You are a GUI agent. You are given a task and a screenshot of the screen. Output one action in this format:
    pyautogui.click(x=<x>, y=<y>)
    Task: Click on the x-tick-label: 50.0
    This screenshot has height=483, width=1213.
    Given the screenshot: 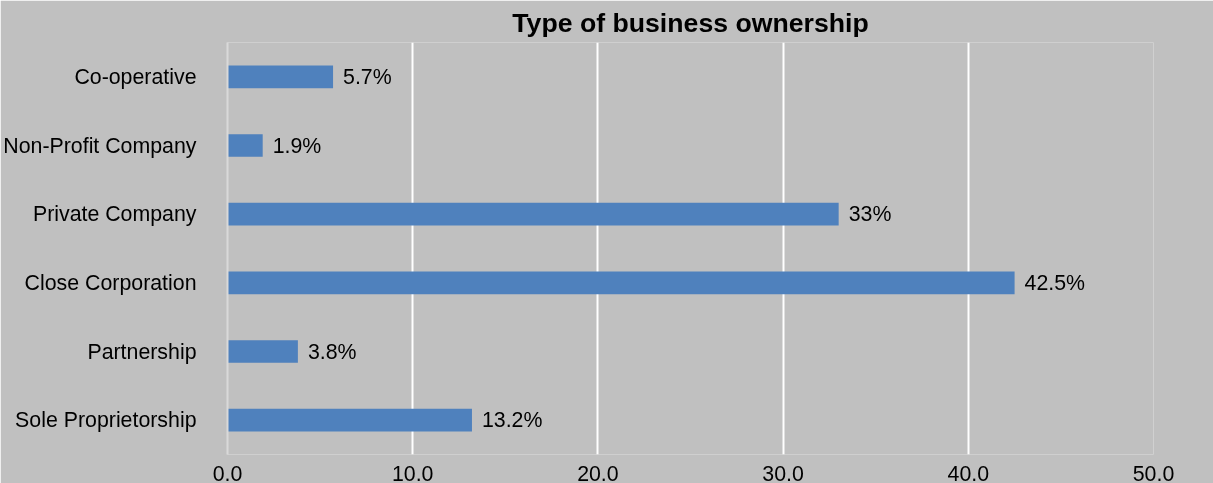 What is the action you would take?
    pyautogui.click(x=1153, y=472)
    